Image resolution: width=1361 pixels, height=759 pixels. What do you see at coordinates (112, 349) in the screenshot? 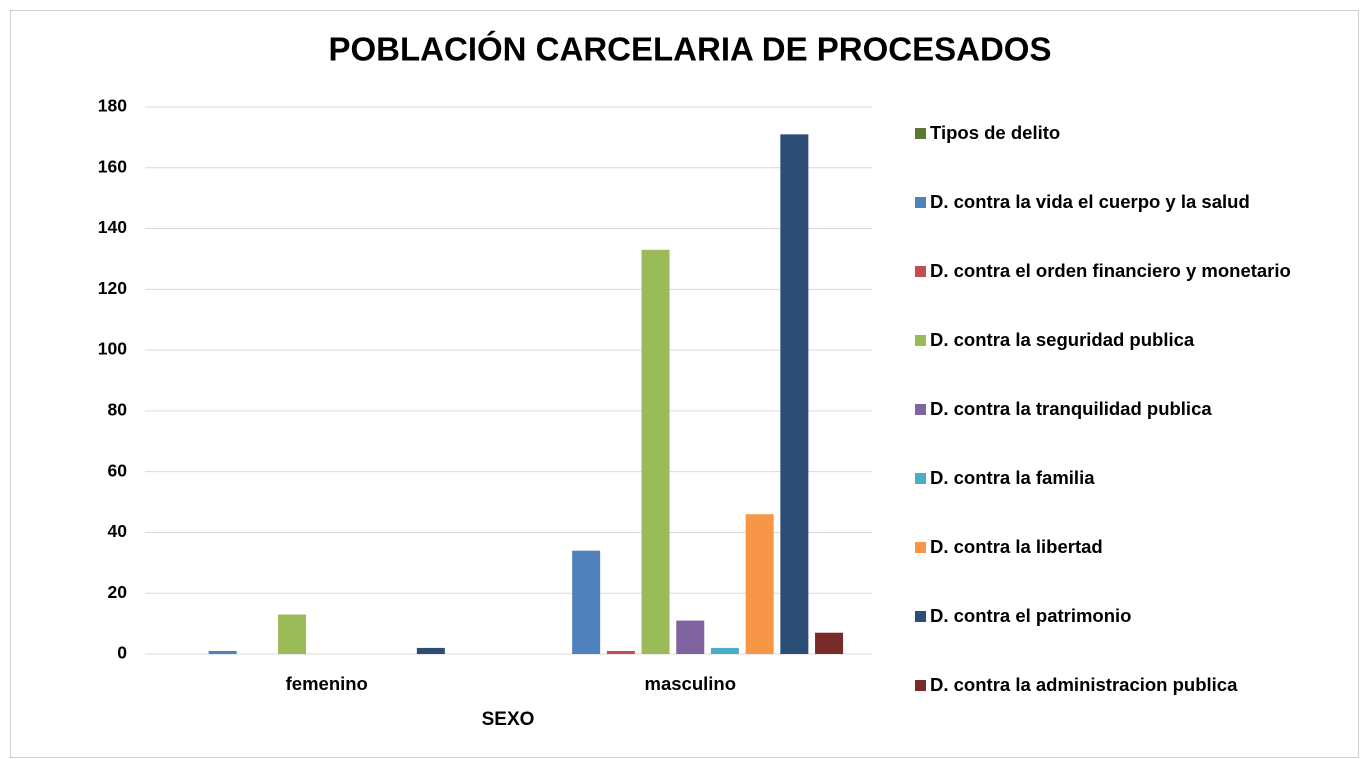
I see `y-tick-label: 100` at bounding box center [112, 349].